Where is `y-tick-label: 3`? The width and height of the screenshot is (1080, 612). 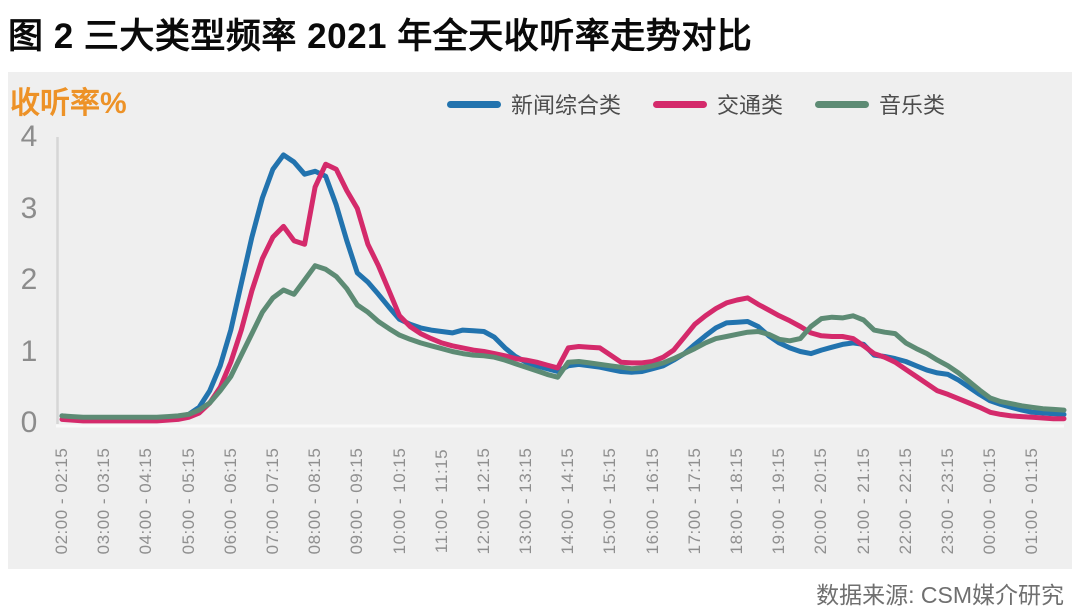 y-tick-label: 3 is located at coordinates (29, 208).